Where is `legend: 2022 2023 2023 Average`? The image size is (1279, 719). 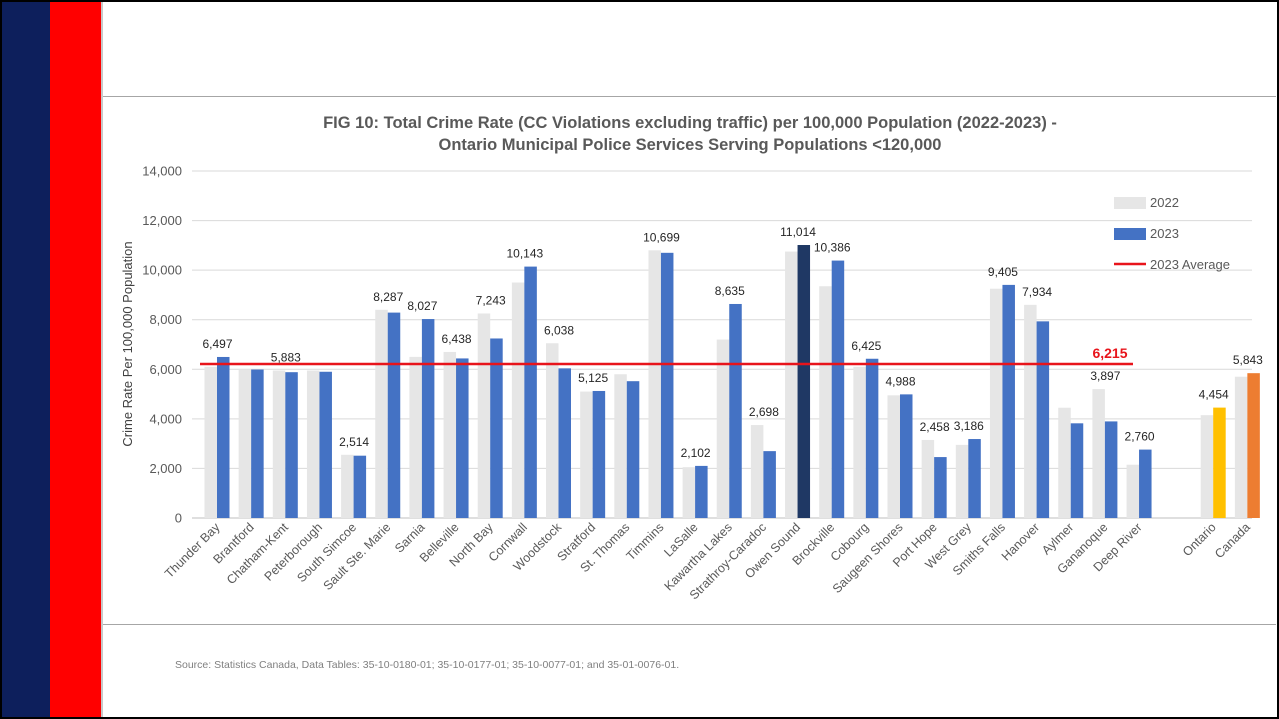 legend: 2022 2023 2023 Average is located at coordinates (1172, 233).